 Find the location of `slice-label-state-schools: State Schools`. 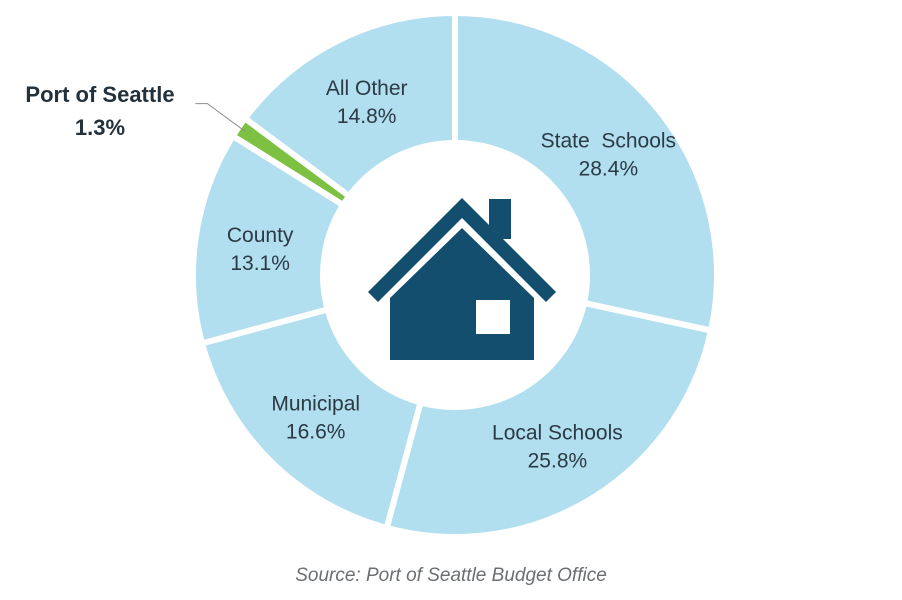

slice-label-state-schools: State Schools is located at coordinates (608, 140).